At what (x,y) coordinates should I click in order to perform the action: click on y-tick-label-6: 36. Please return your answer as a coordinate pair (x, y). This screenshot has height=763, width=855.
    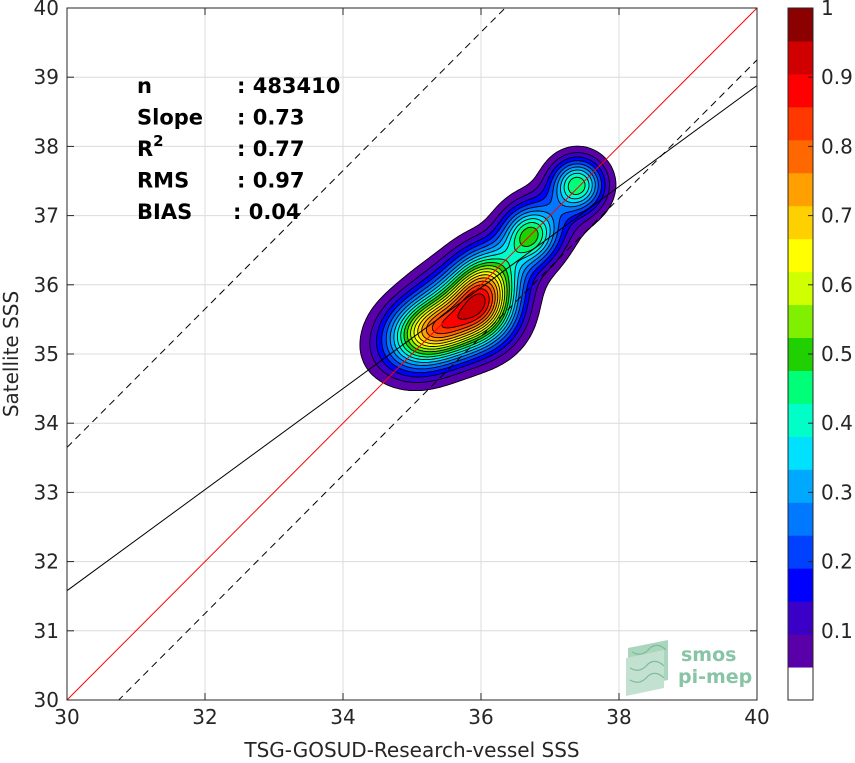
    Looking at the image, I should click on (46, 285).